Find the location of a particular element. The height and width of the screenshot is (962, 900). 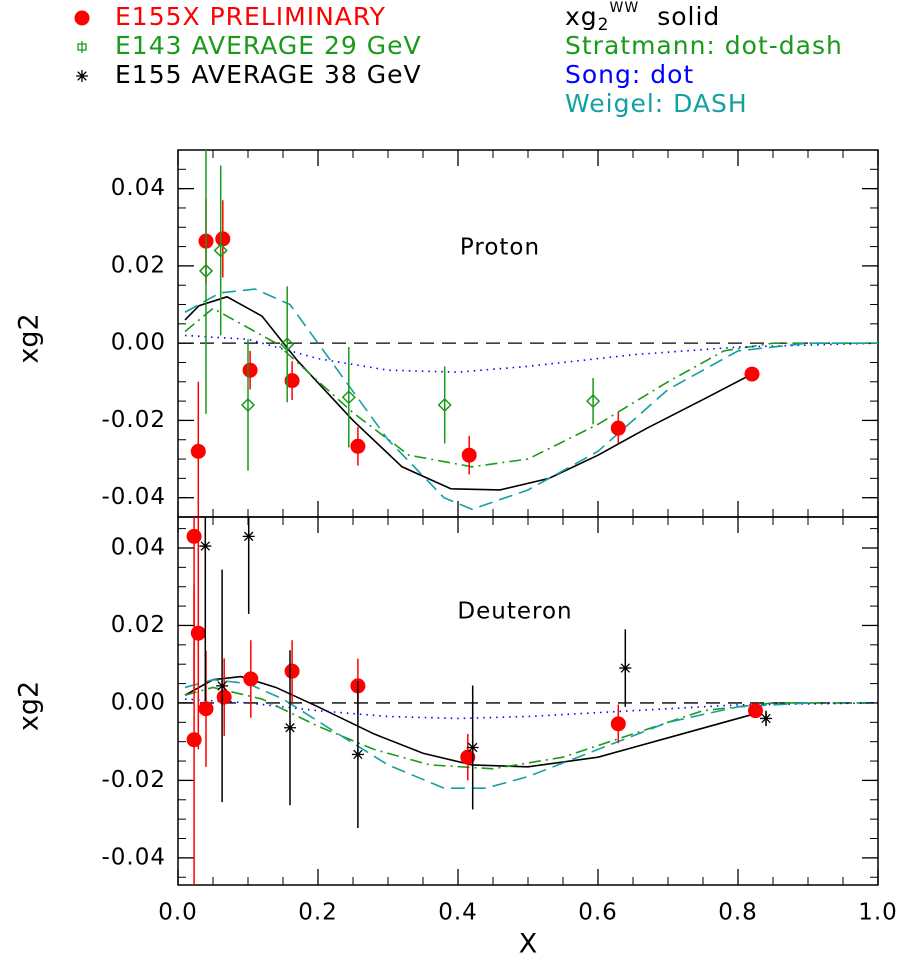

legend-label: Stratmann: dot-dash is located at coordinates (704, 45).